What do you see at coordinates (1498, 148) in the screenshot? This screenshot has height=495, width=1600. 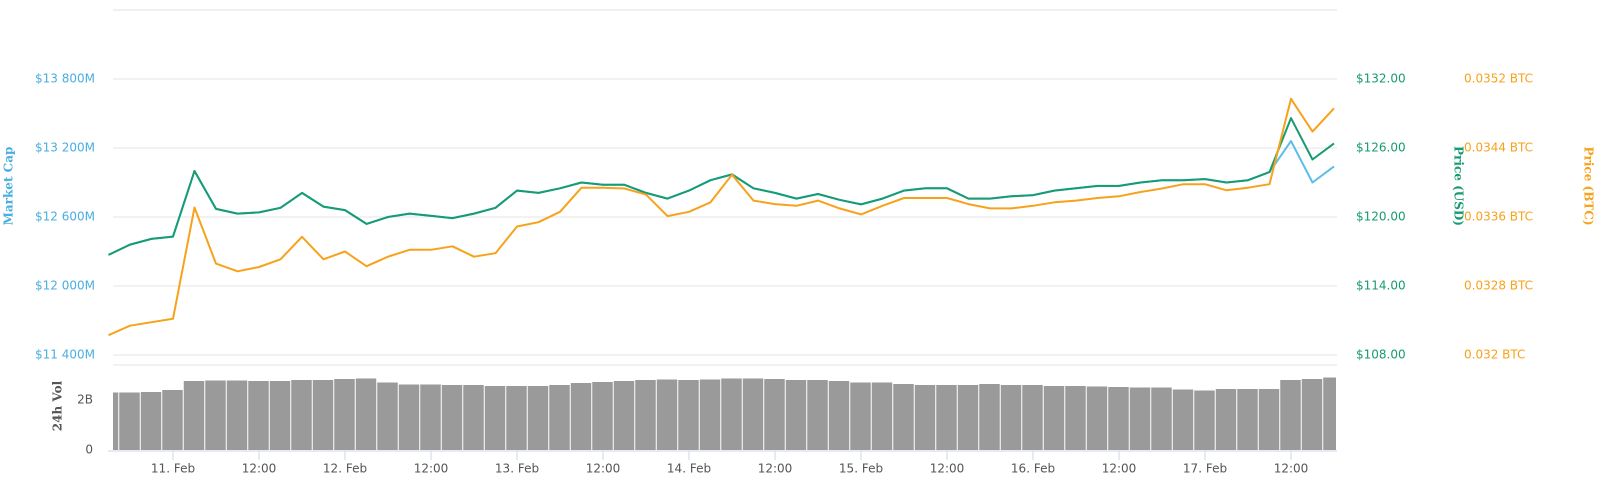 I see `y3-tick-label: 0.0344 BTC` at bounding box center [1498, 148].